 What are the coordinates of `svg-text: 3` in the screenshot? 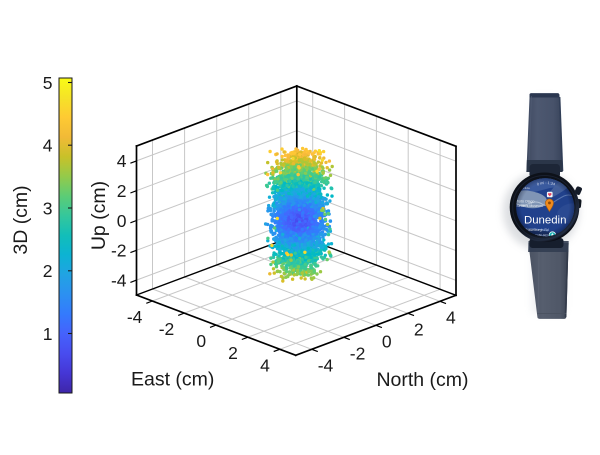 It's located at (48, 208).